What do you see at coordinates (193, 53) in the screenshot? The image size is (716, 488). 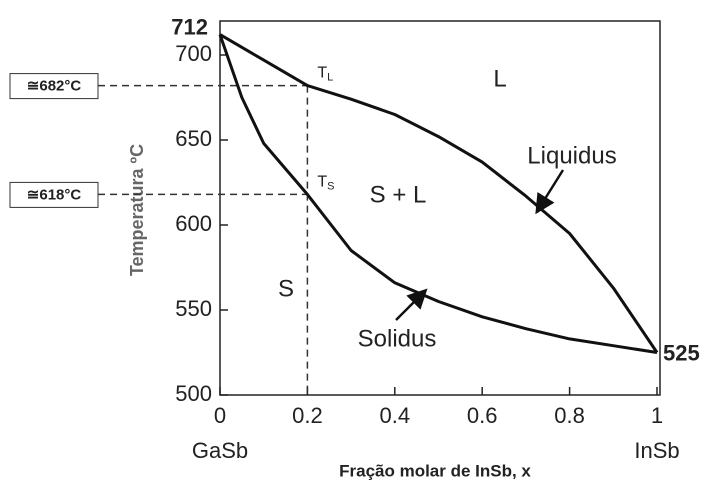 I see `y-tick-label: 700` at bounding box center [193, 53].